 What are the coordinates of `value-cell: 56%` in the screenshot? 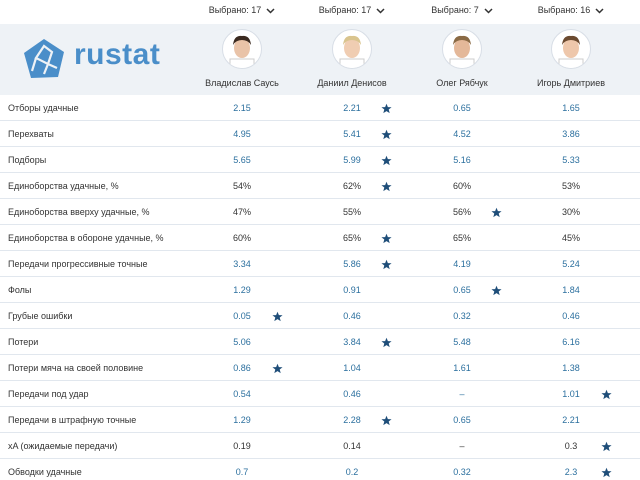 It's located at (461, 212).